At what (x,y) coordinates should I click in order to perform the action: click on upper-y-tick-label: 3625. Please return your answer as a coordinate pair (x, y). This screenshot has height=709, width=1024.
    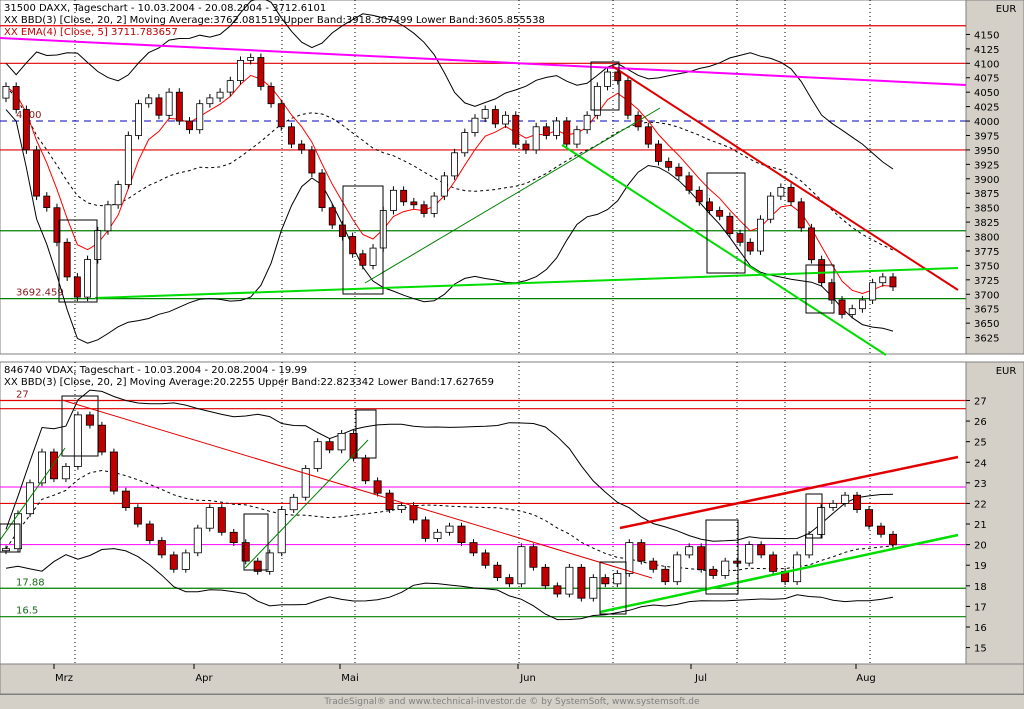
    Looking at the image, I should click on (986, 339).